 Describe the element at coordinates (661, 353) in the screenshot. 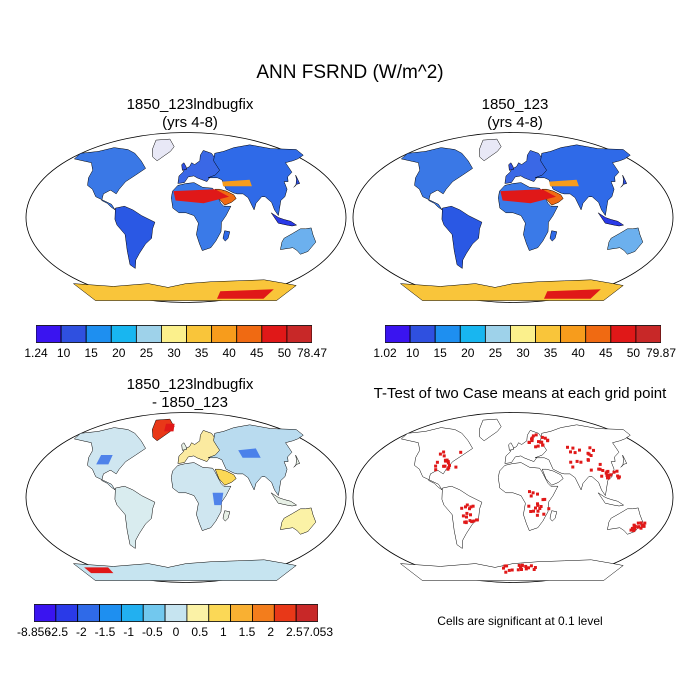

I see `colorbar-tick-label: 79.87` at that location.